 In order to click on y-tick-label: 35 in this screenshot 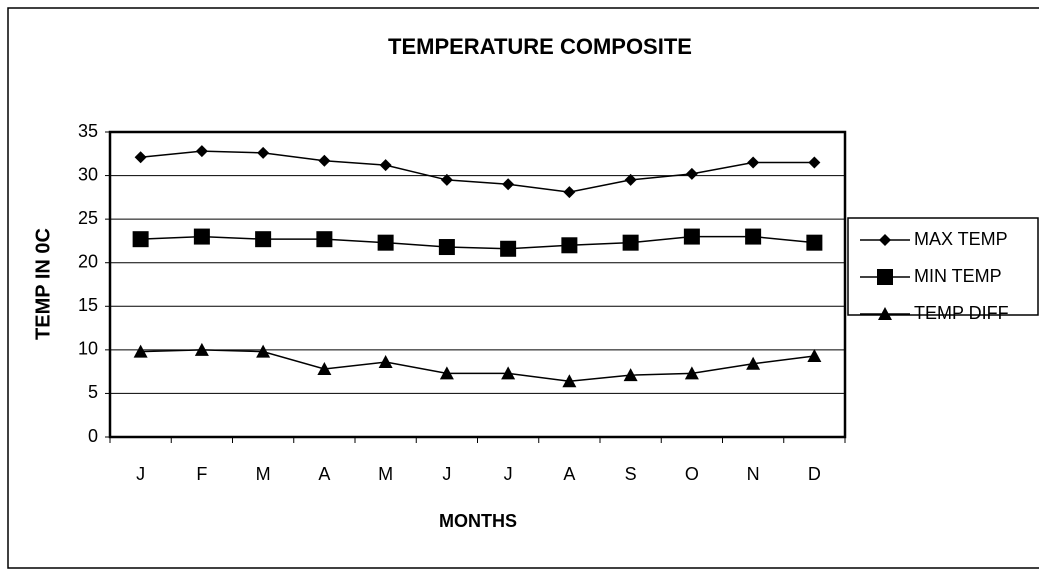, I will do `click(88, 131)`.